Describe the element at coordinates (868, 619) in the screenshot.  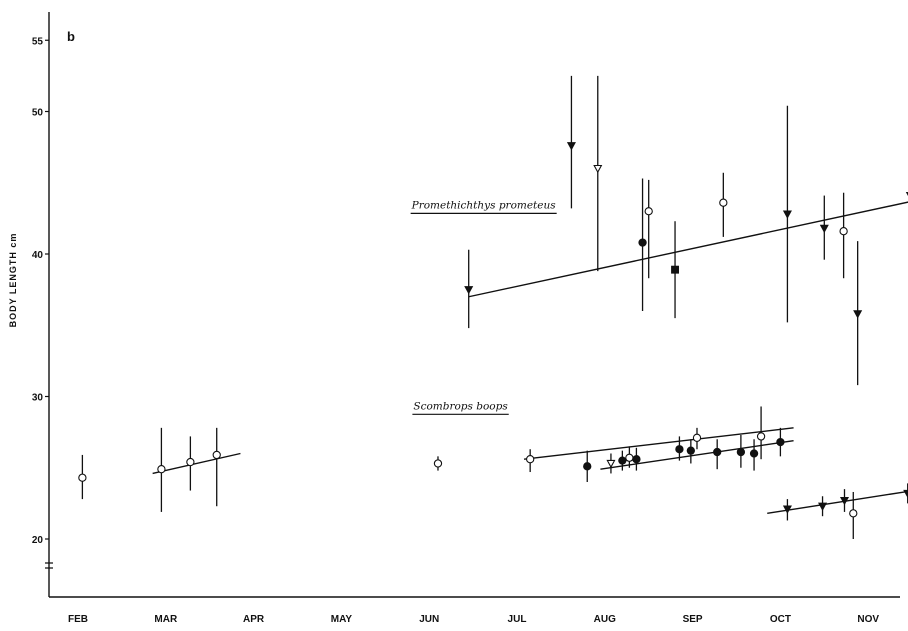
I see `x-tick-label: NOV` at that location.